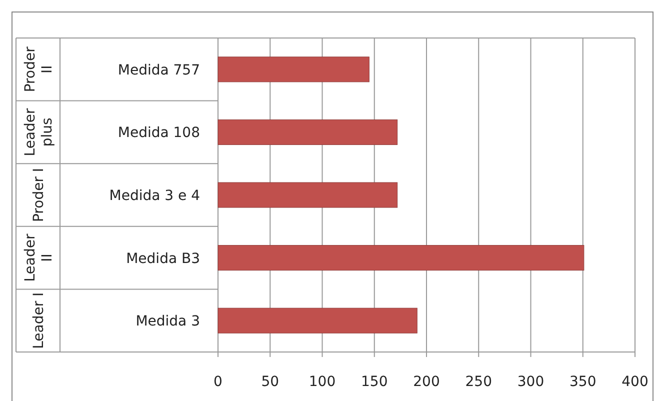 This screenshot has height=401, width=657. What do you see at coordinates (583, 382) in the screenshot?
I see `x-tick-label: 350` at bounding box center [583, 382].